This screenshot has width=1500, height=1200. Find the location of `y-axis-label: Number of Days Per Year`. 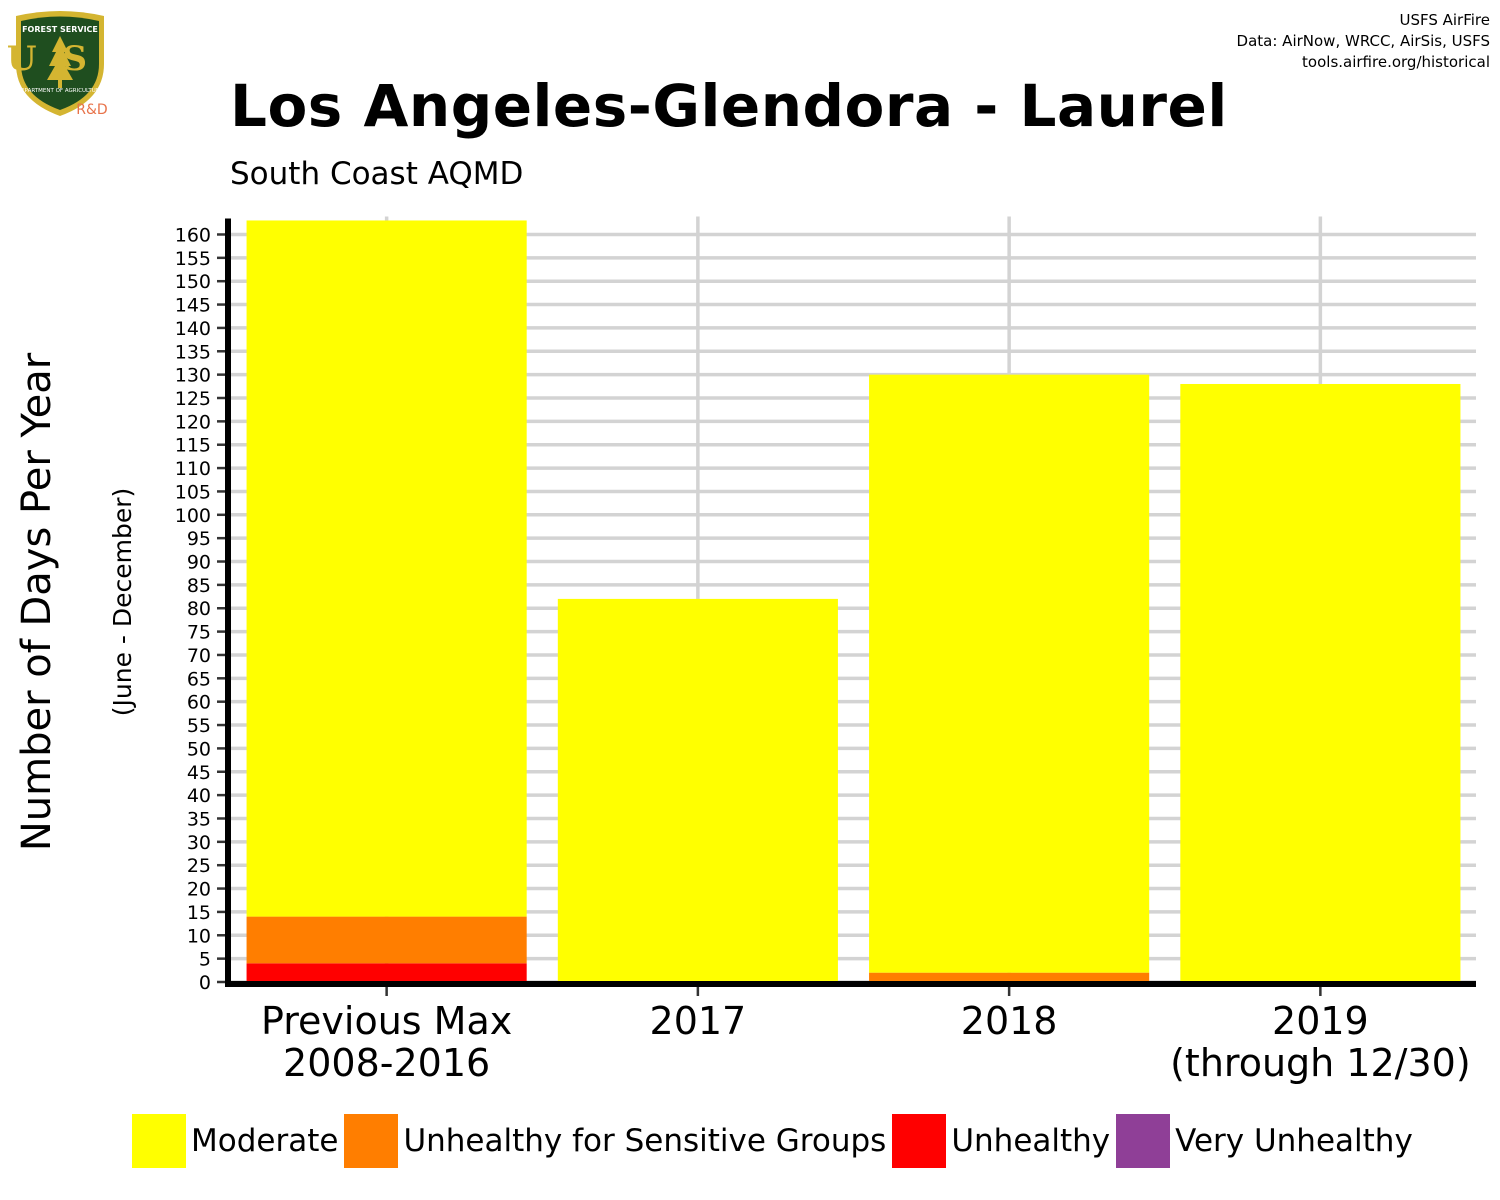

y-axis-label: Number of Days Per Year is located at coordinates (37, 601).